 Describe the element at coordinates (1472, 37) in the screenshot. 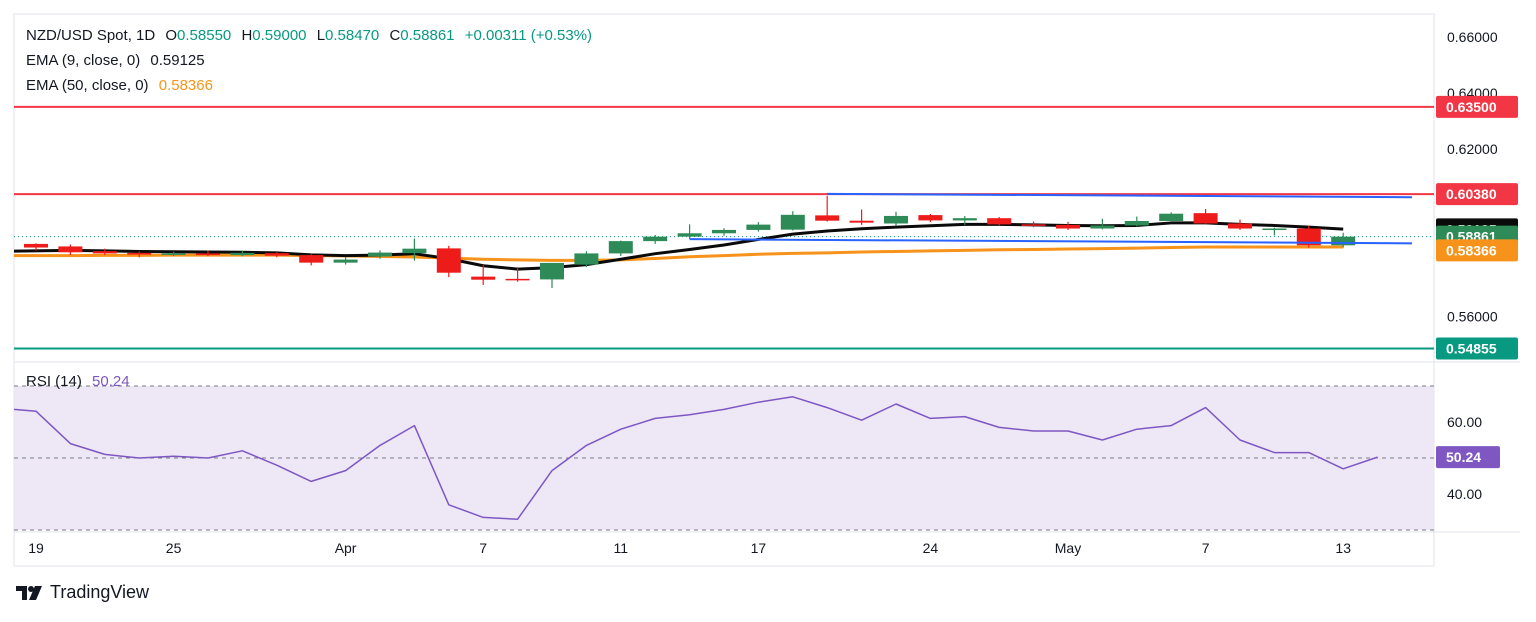

I see `price-axis-tick: 0.66000` at that location.